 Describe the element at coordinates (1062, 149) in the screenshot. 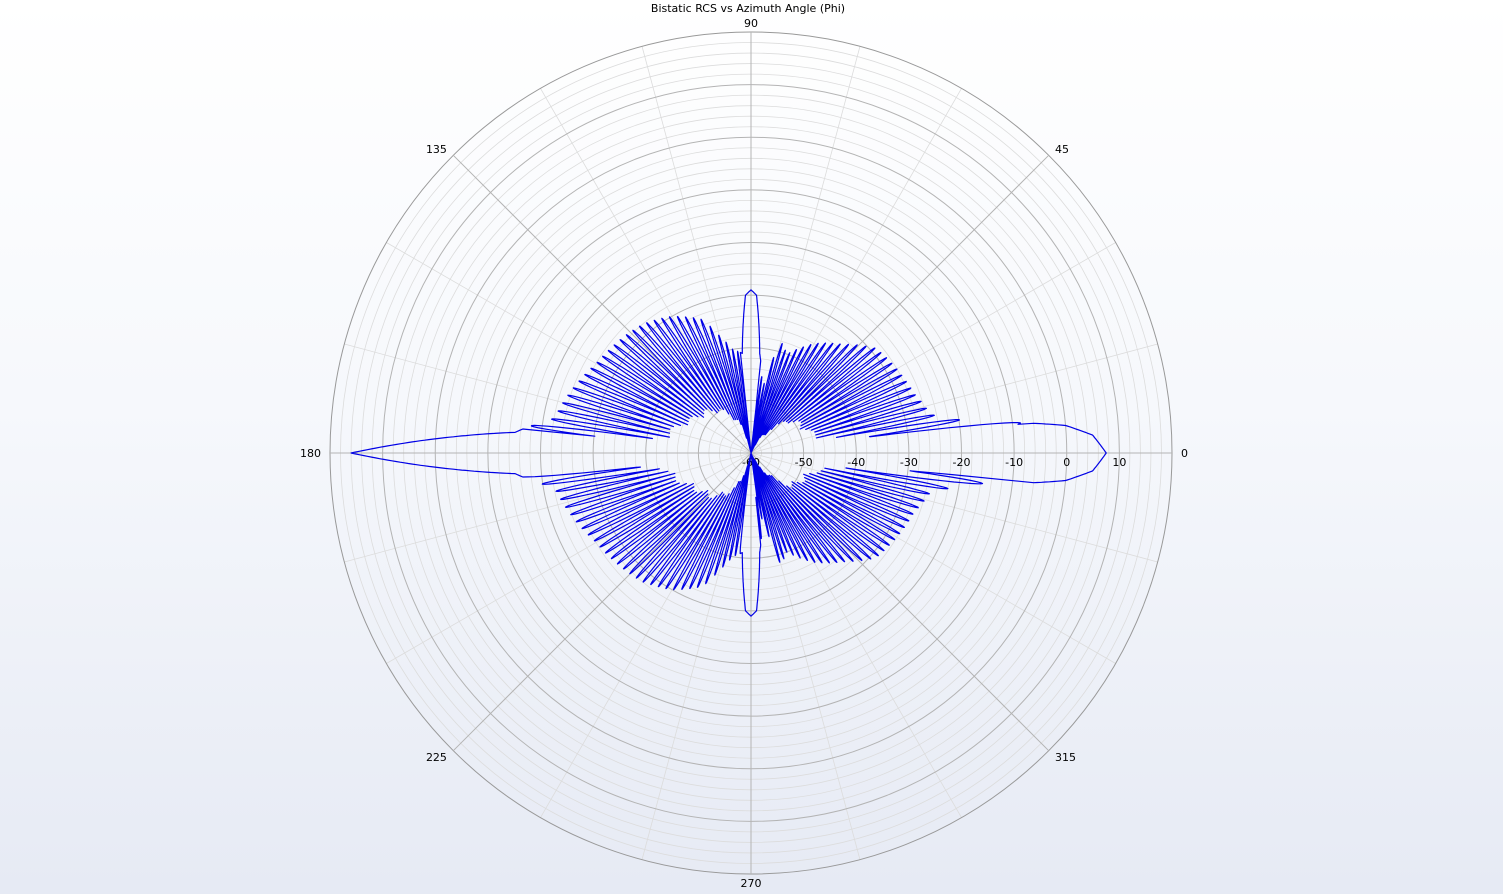

I see `angle-tick-label: 45` at that location.